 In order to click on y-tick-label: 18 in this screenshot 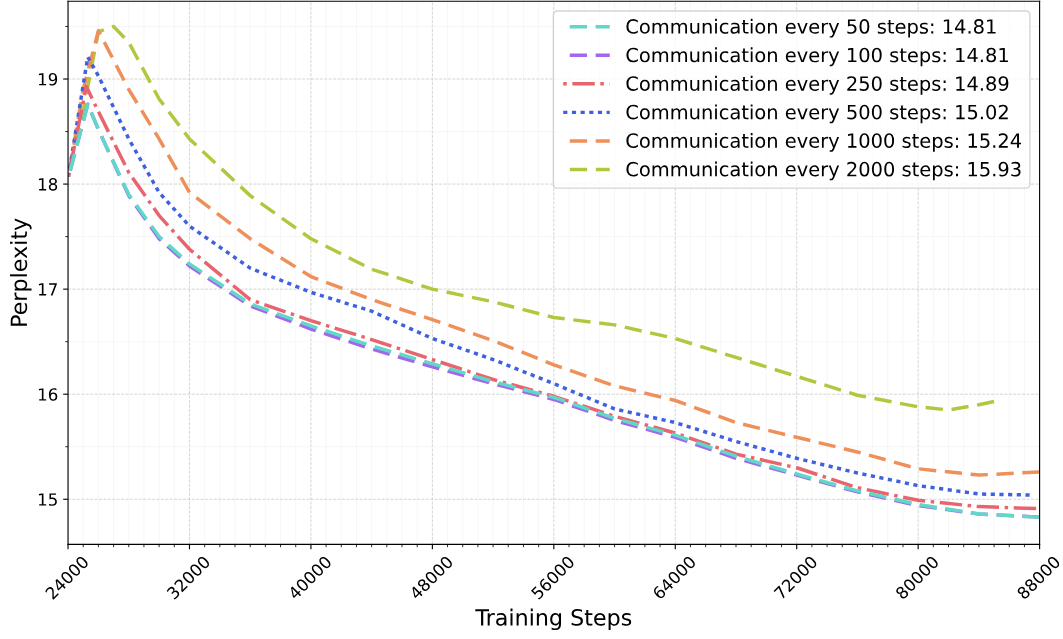, I will do `click(48, 184)`.